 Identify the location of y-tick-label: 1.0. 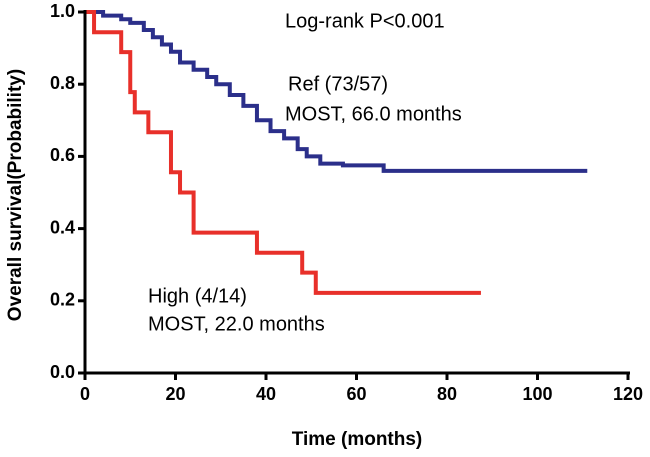
(62, 11).